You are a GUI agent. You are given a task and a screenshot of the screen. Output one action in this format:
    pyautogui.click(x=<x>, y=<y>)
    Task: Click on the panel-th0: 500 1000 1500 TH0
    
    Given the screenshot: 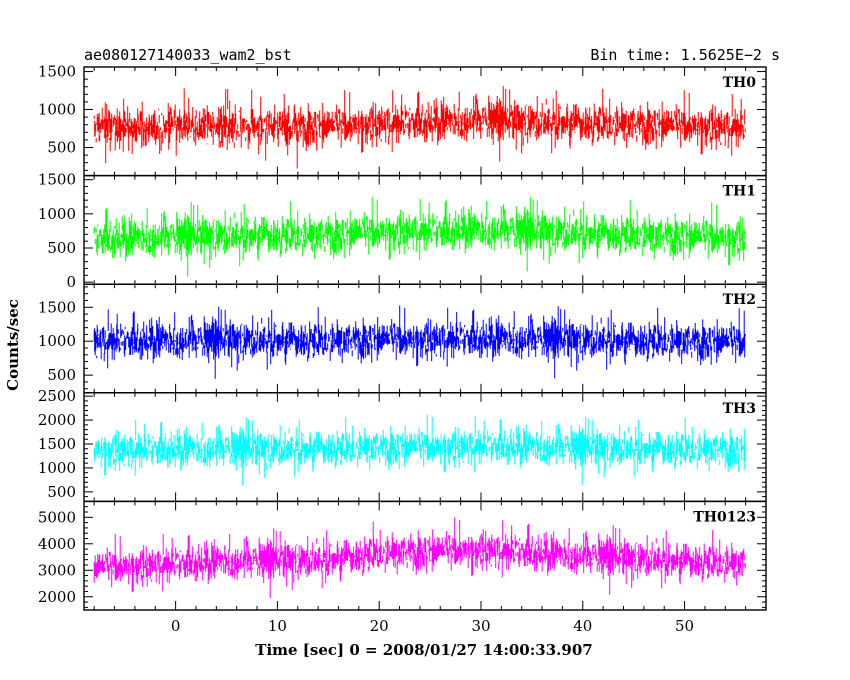 What is the action you would take?
    pyautogui.click(x=402, y=120)
    